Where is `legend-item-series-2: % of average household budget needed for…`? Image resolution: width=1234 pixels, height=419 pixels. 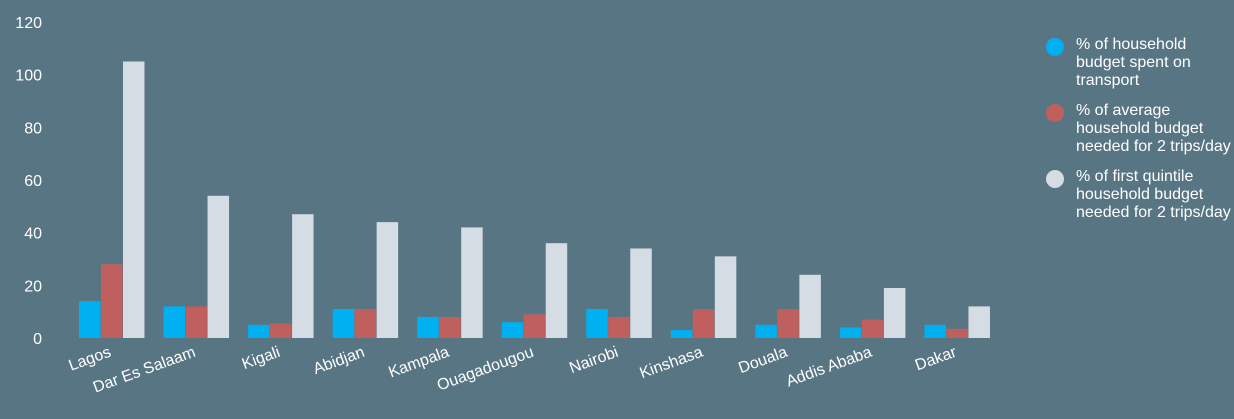
legend-item-series-2: % of average household budget needed for… is located at coordinates (1140, 129).